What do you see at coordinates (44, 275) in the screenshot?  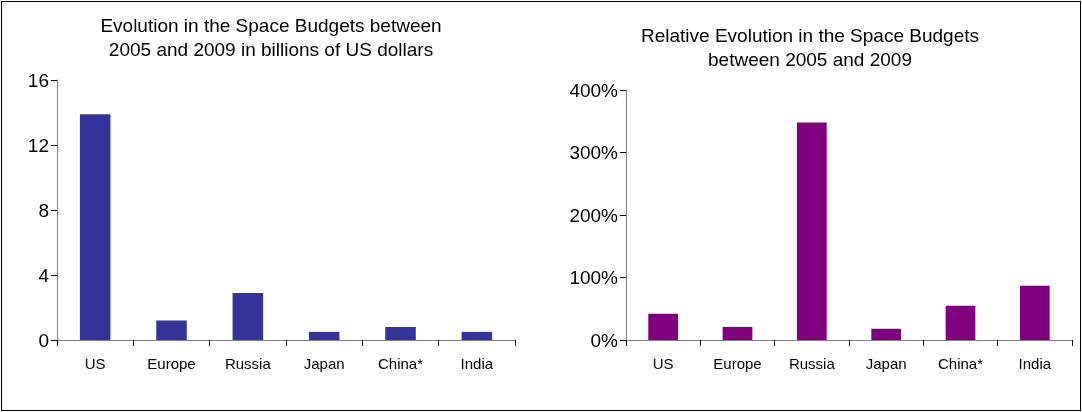 I see `y-tick-label: 4` at bounding box center [44, 275].